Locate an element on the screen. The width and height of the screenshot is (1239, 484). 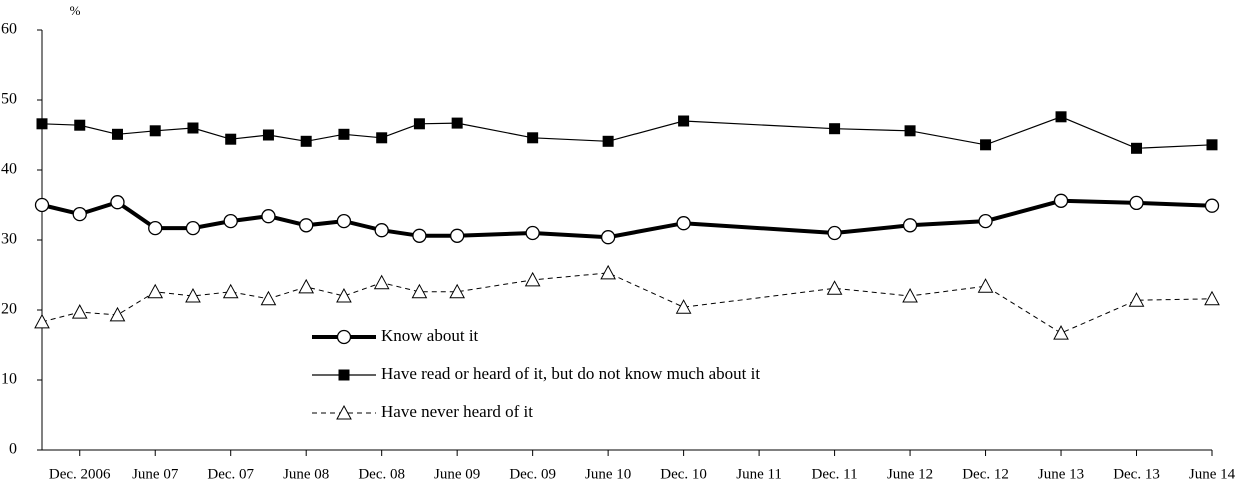
y-tick-label: 20 is located at coordinates (9, 309).